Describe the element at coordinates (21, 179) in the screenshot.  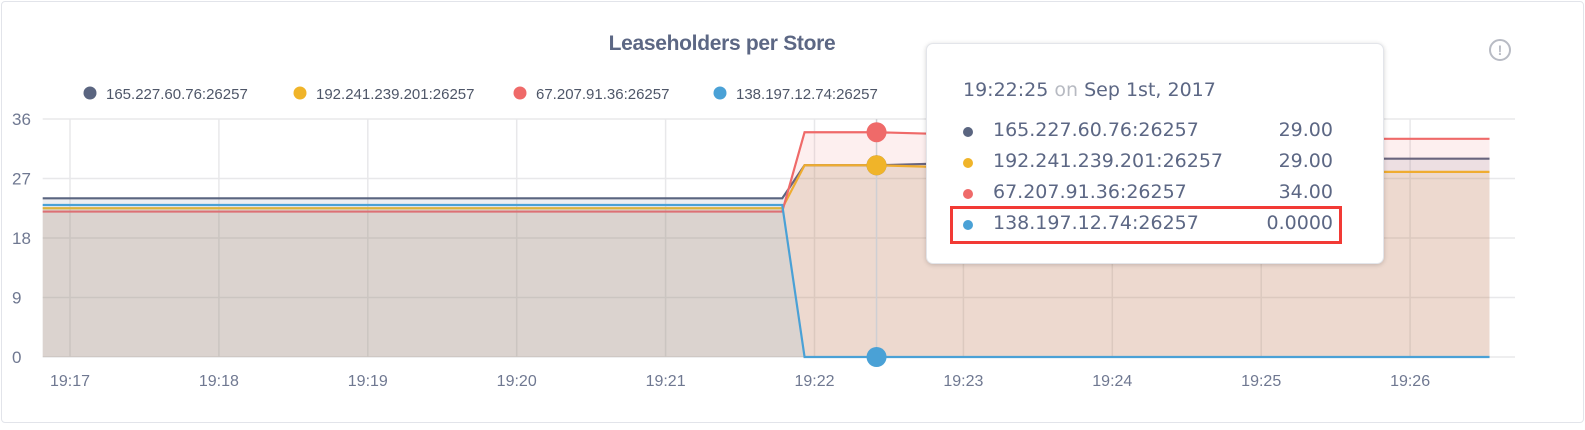
I see `y-tick-label: 27` at that location.